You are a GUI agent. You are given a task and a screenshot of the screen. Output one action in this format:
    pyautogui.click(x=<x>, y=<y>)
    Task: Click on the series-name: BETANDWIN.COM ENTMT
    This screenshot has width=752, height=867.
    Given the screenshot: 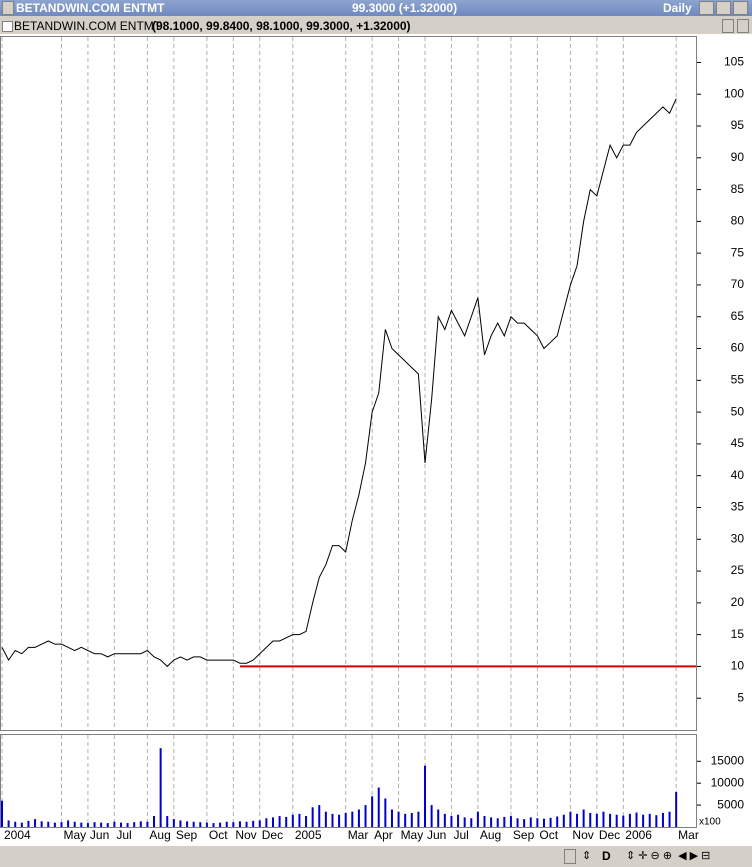 What is the action you would take?
    pyautogui.click(x=88, y=26)
    